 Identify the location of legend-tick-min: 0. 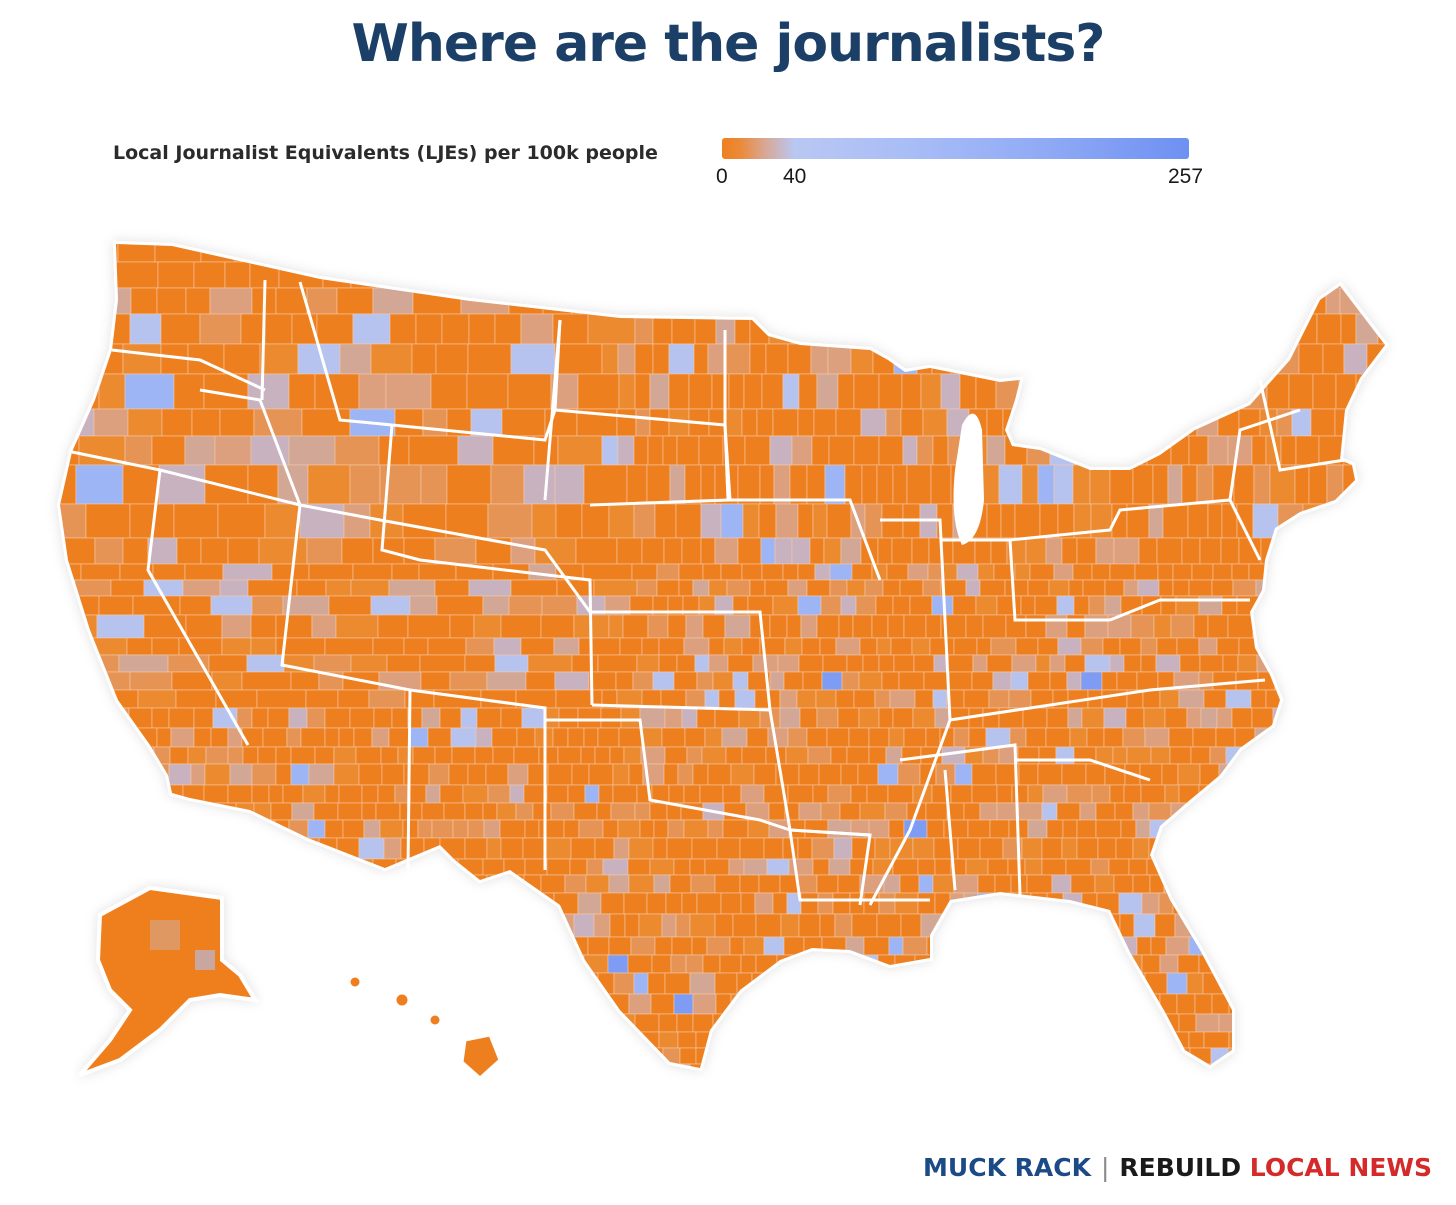
(722, 176).